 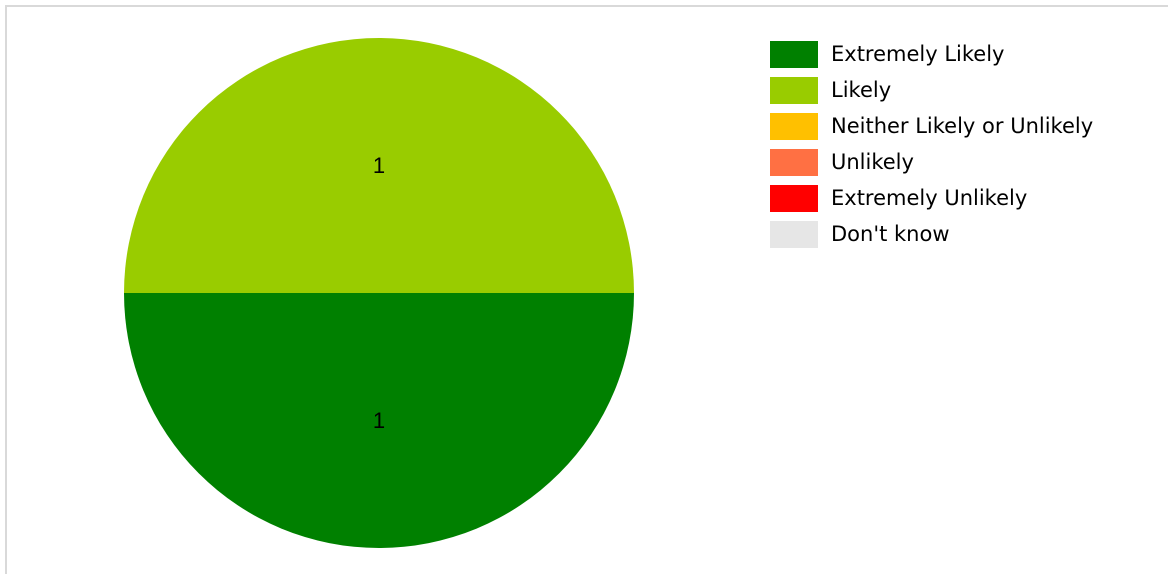 I want to click on legend-label: Don't know, so click(x=890, y=234).